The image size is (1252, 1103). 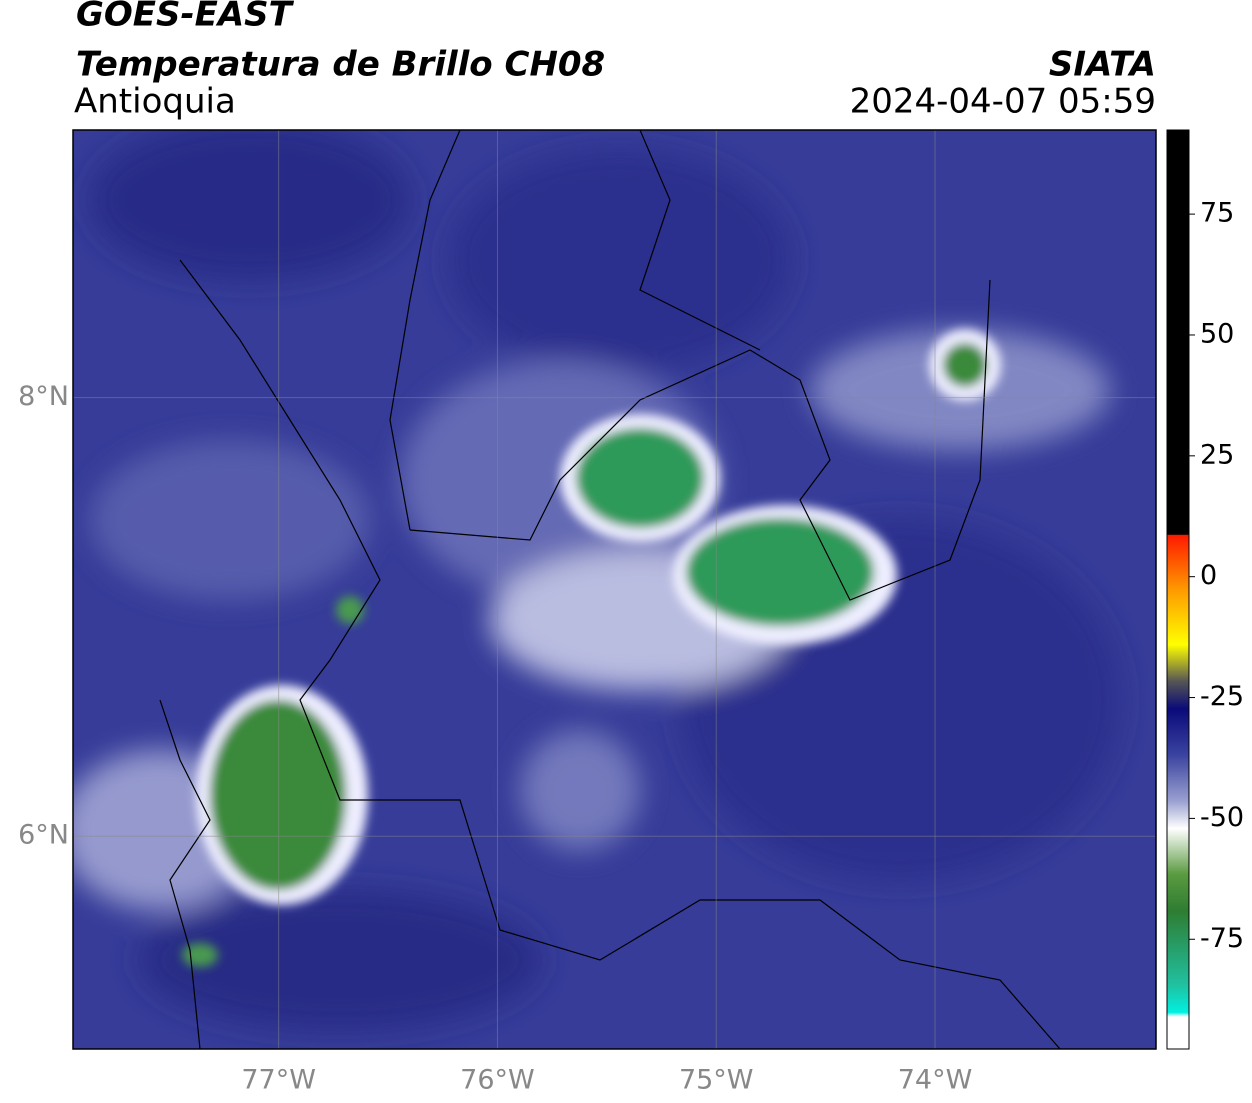 I want to click on colorbar-tick-label: 50, so click(x=1217, y=333).